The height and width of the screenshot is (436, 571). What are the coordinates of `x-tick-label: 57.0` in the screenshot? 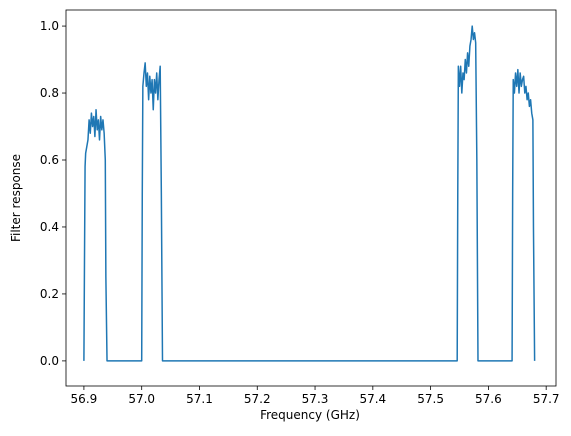 It's located at (141, 399).